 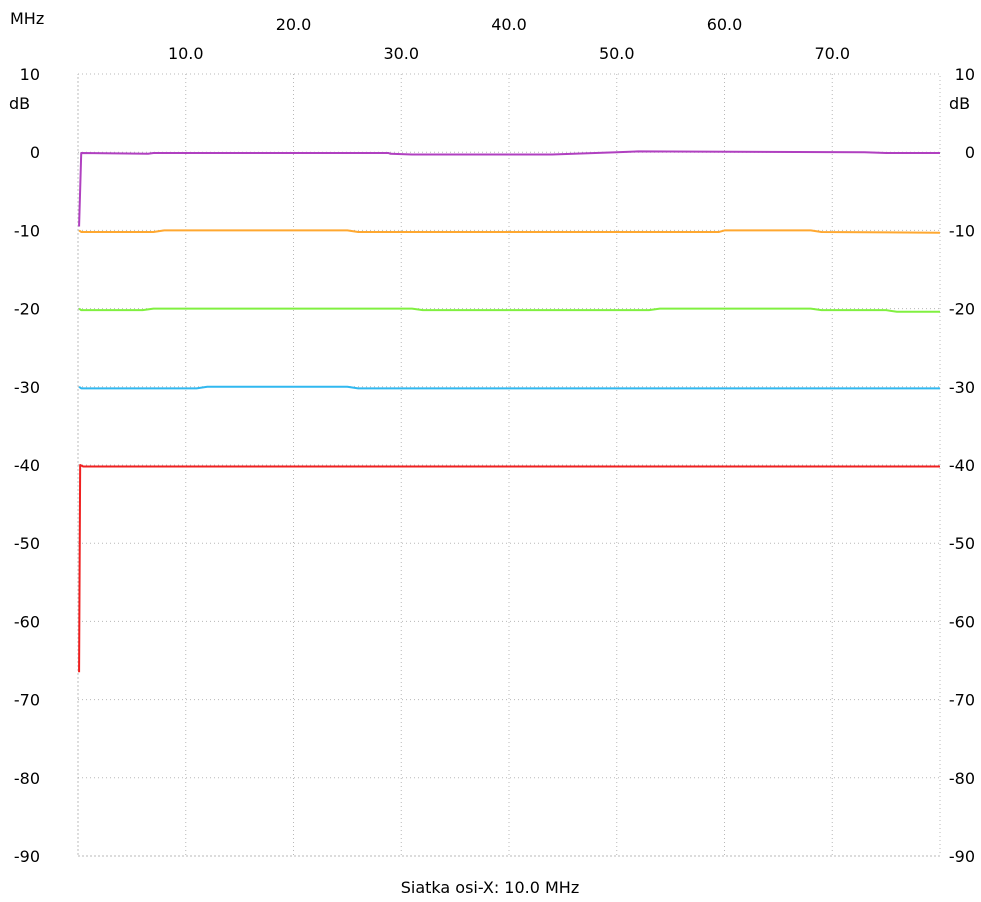 What do you see at coordinates (401, 53) in the screenshot?
I see `x-tick-label-bottom: 30.0` at bounding box center [401, 53].